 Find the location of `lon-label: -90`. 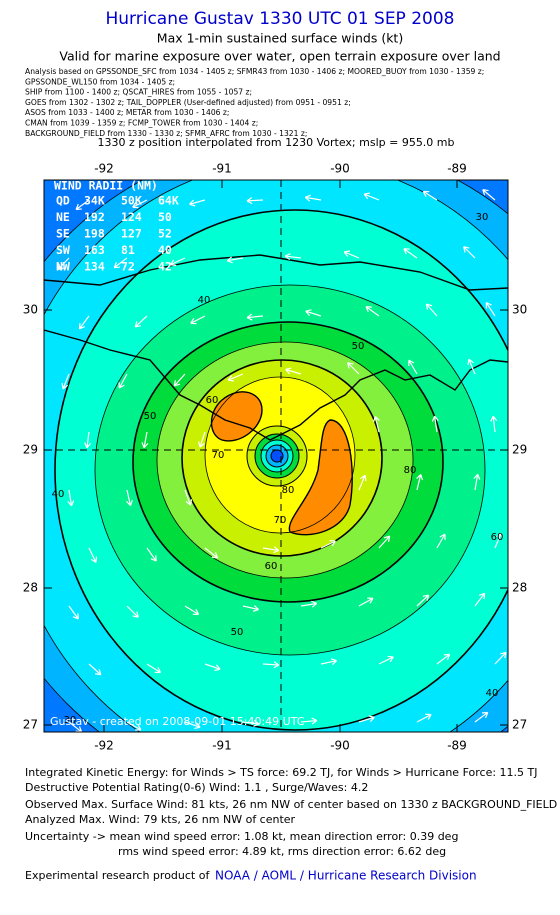

lon-label: -90 is located at coordinates (340, 169).